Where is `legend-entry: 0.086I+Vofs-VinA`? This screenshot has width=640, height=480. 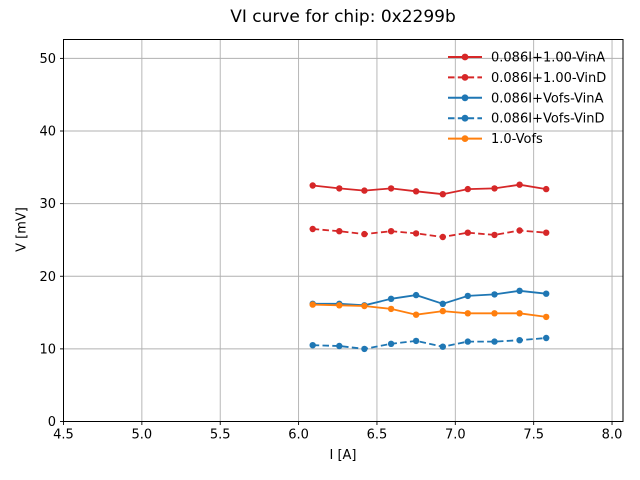 legend-entry: 0.086I+Vofs-VinA is located at coordinates (526, 98).